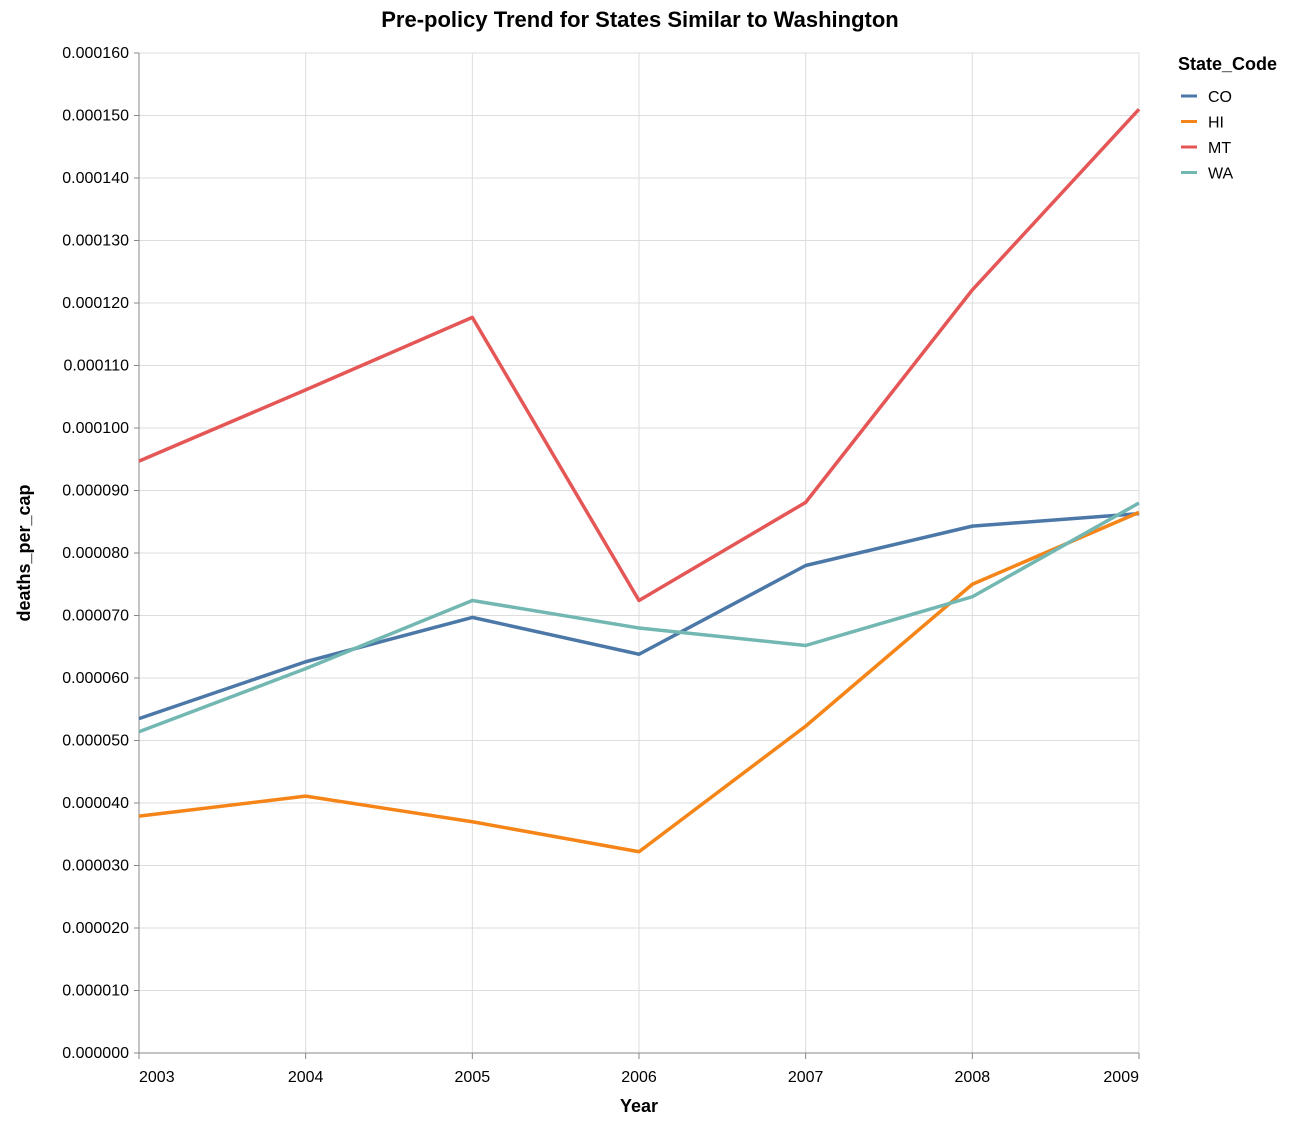 Image resolution: width=1310 pixels, height=1124 pixels. I want to click on legend-item-hi: HI, so click(1202, 123).